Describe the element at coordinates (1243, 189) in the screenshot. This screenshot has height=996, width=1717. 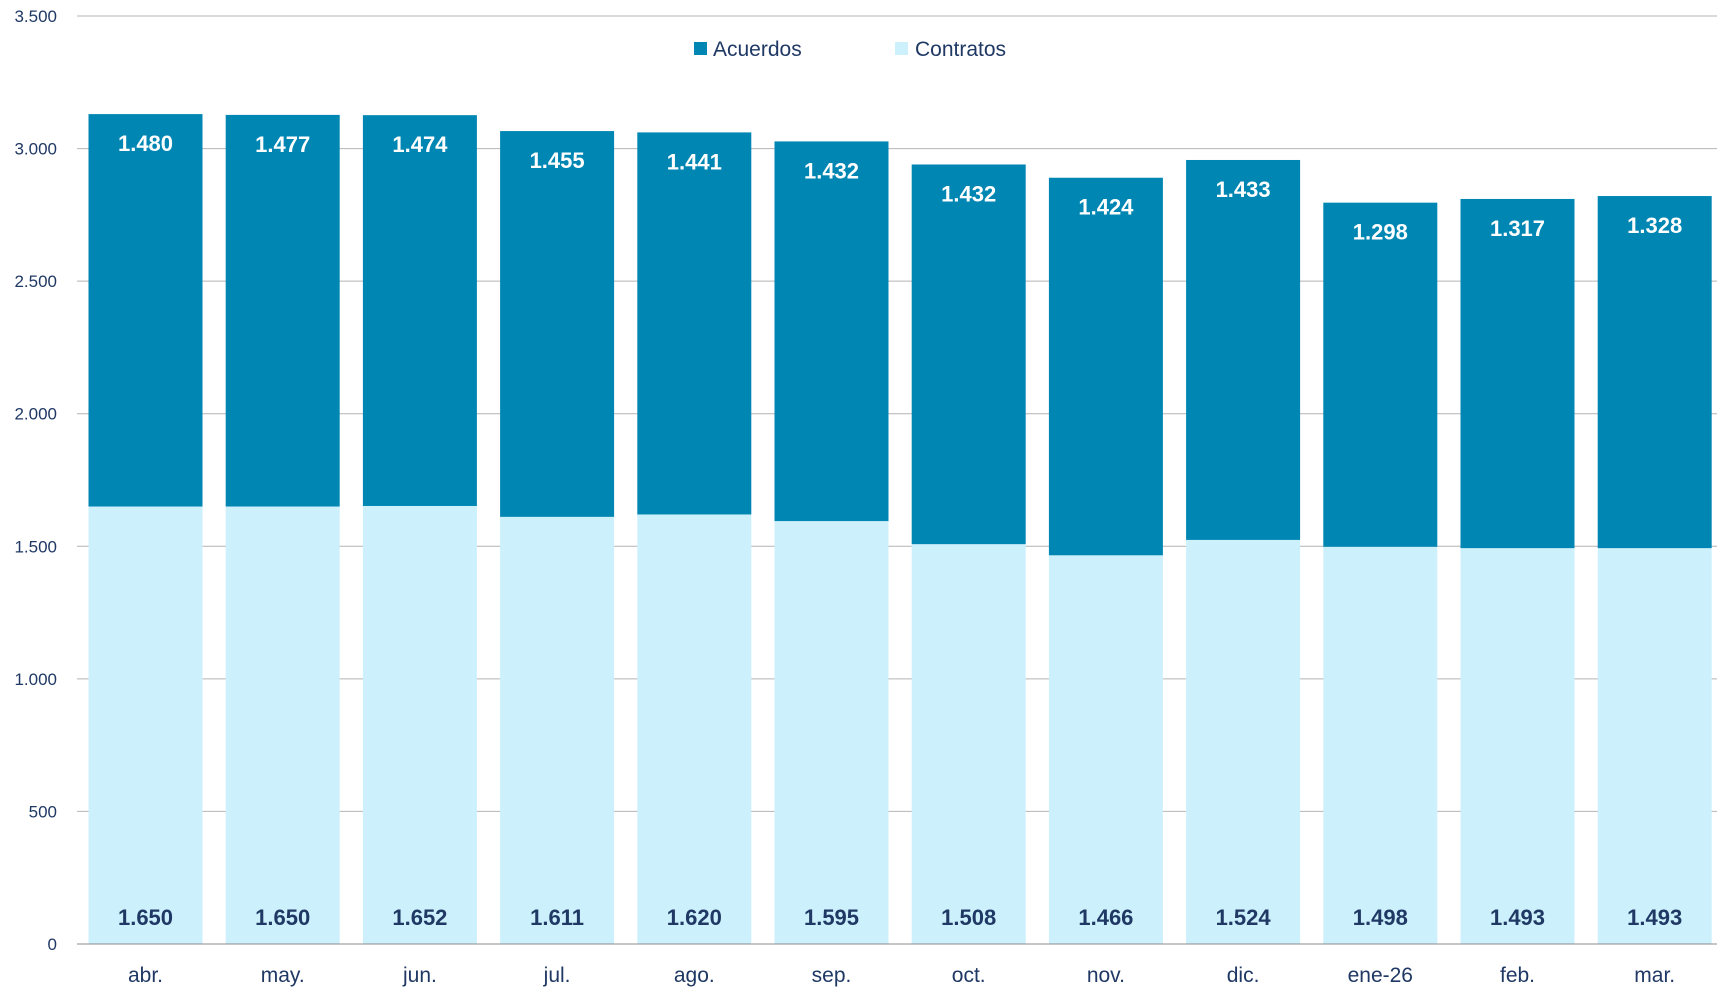
I see `data-label-acuerdos: 1.433` at that location.